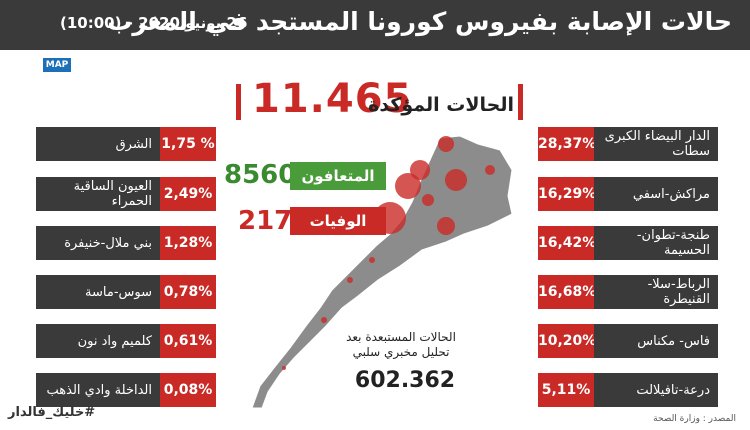 The image size is (750, 430). What do you see at coordinates (441, 105) in the screenshot?
I see `confirmed-label: الحالات المؤكدة` at bounding box center [441, 105].